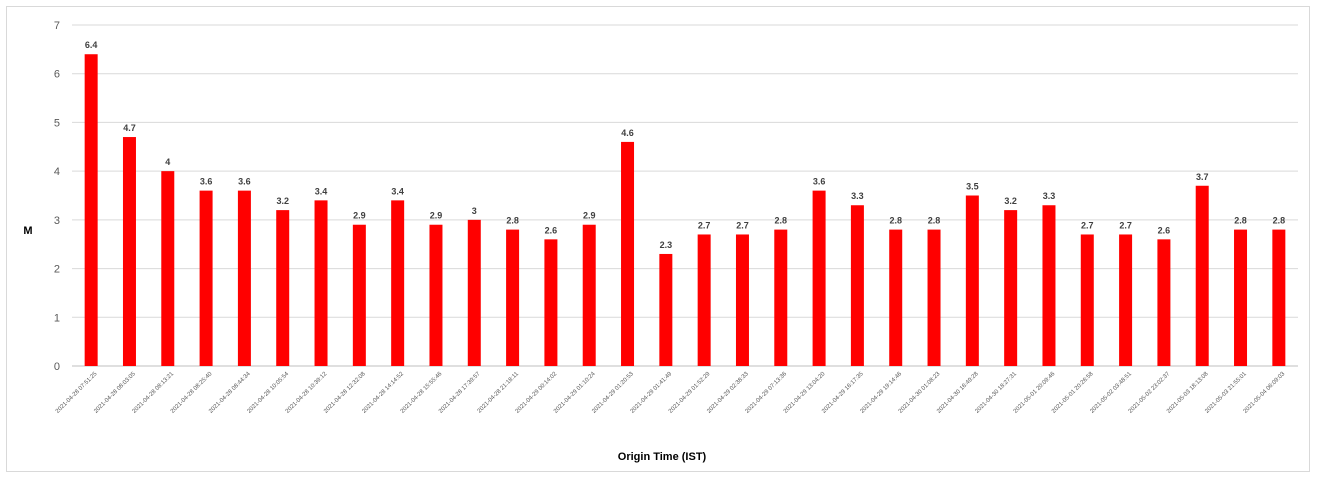 The height and width of the screenshot is (477, 1318). What do you see at coordinates (1265, 393) in the screenshot?
I see `x-tick-label: 2021-05-04 06:09:03` at bounding box center [1265, 393].